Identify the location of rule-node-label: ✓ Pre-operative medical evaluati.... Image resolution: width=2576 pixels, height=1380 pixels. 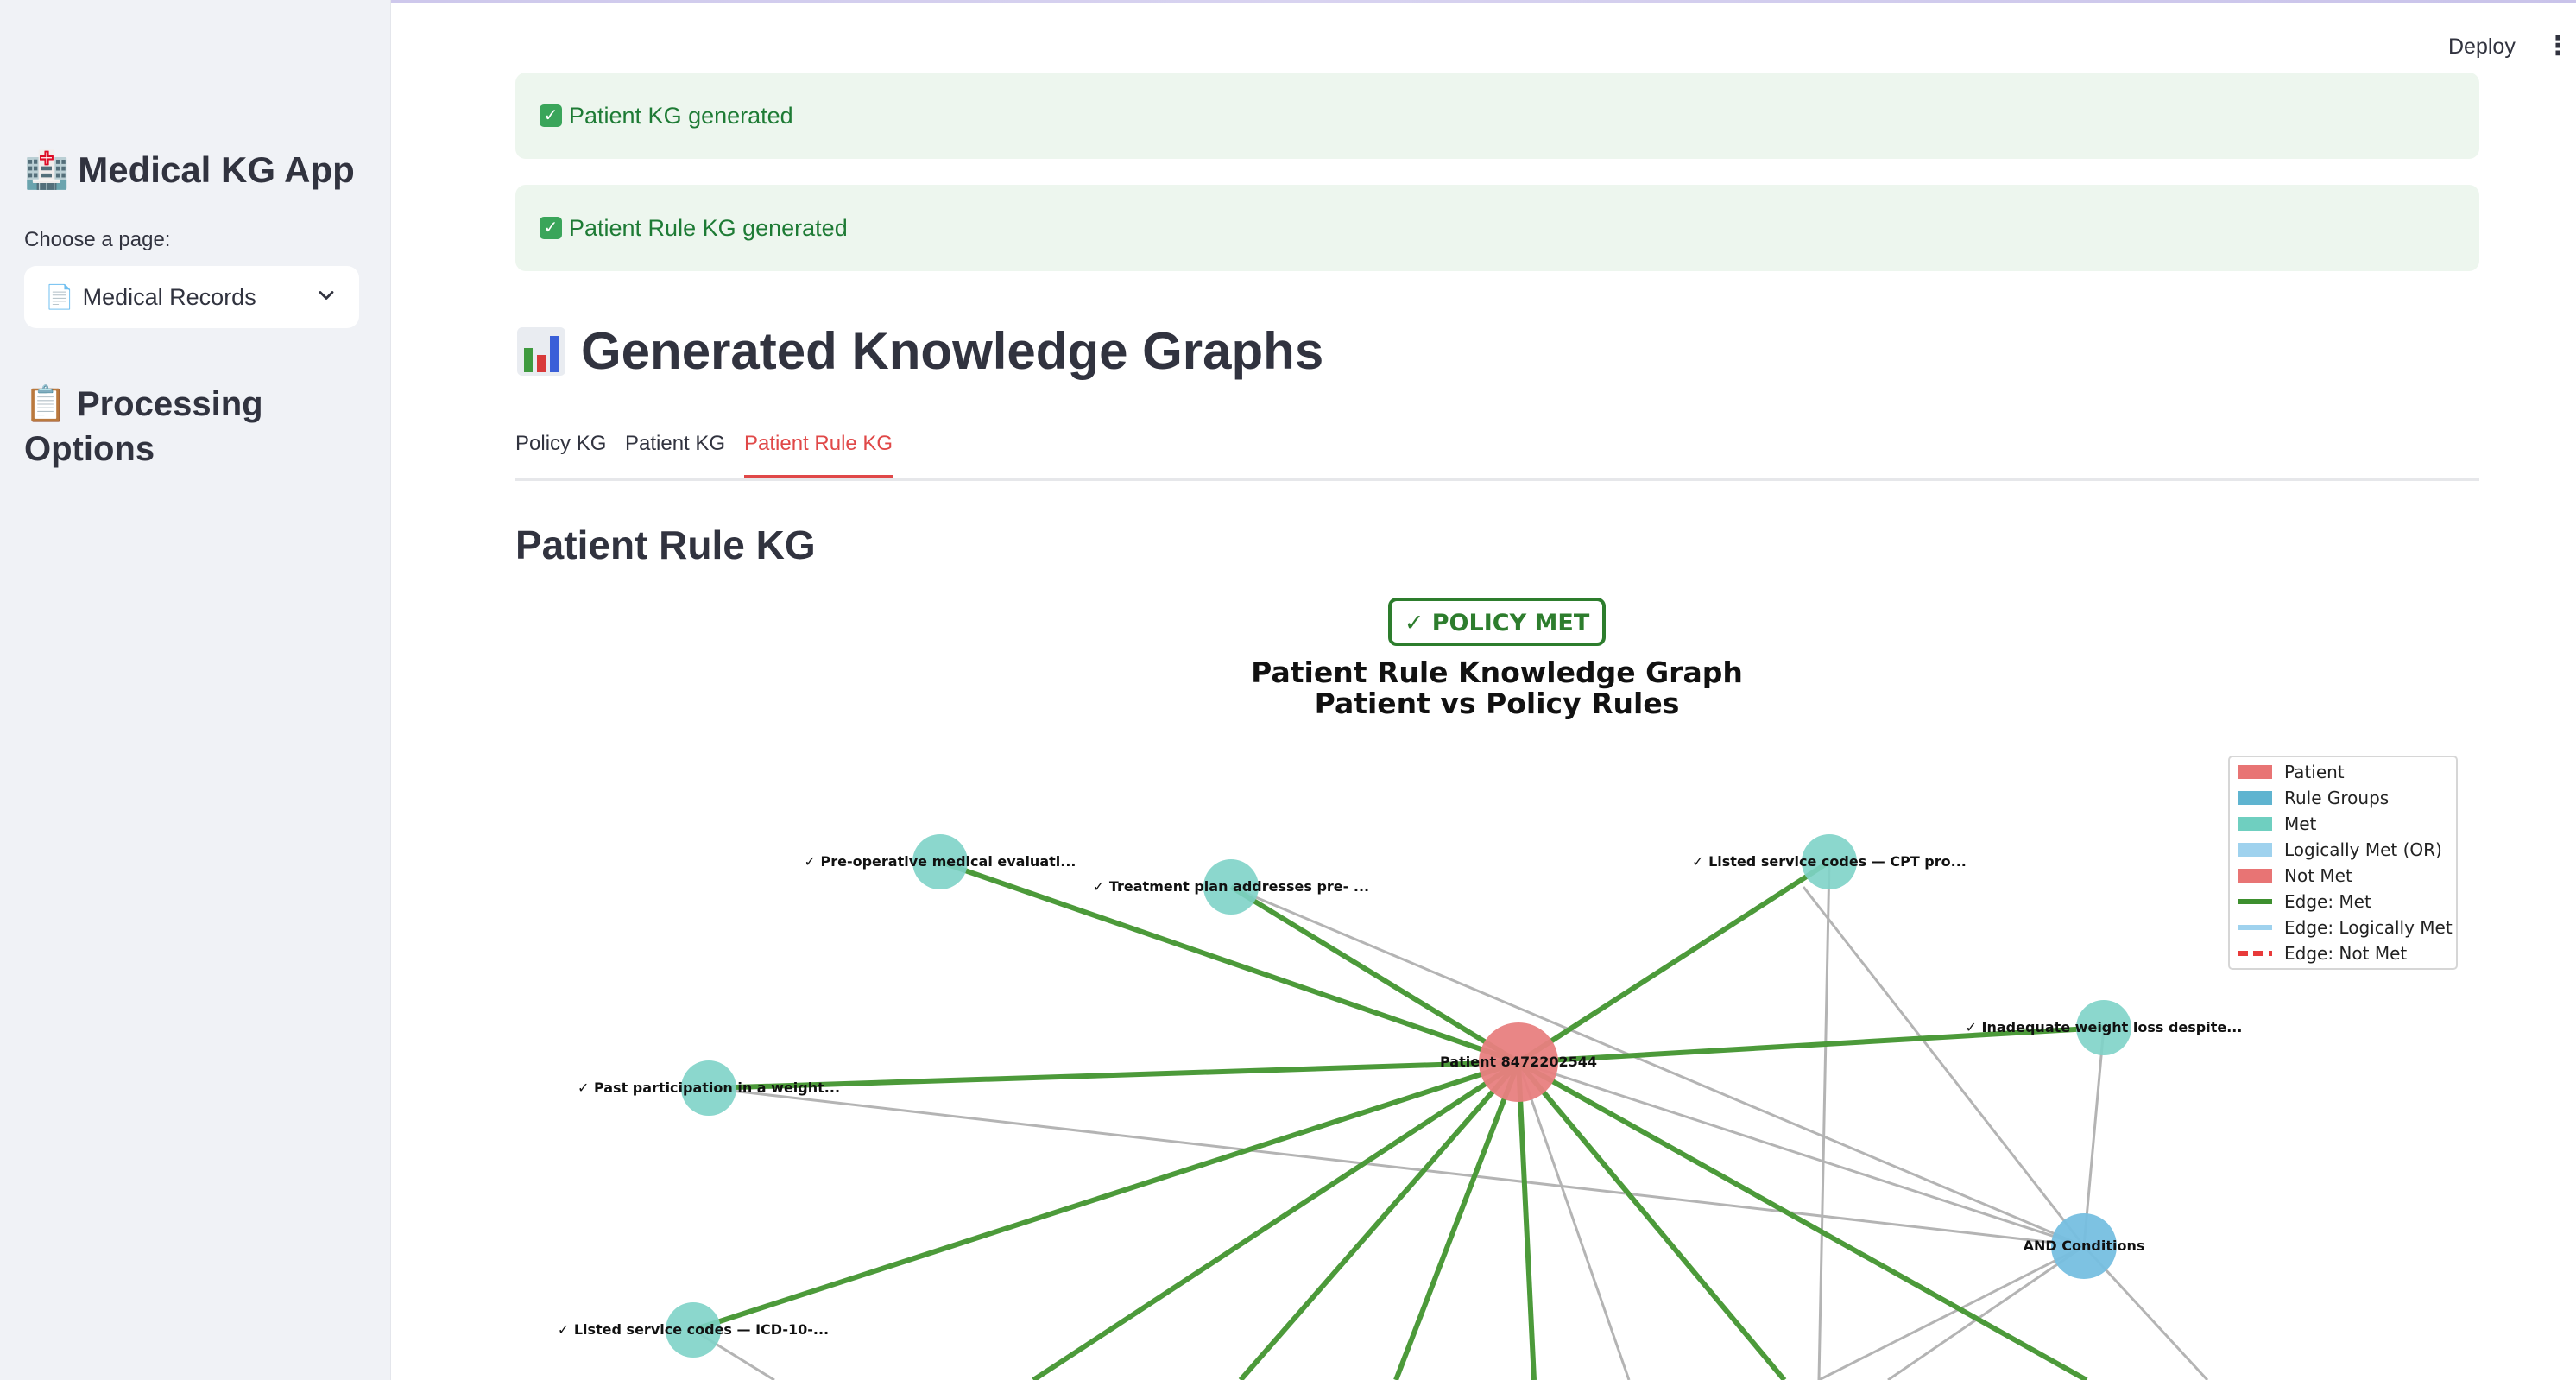
(940, 861).